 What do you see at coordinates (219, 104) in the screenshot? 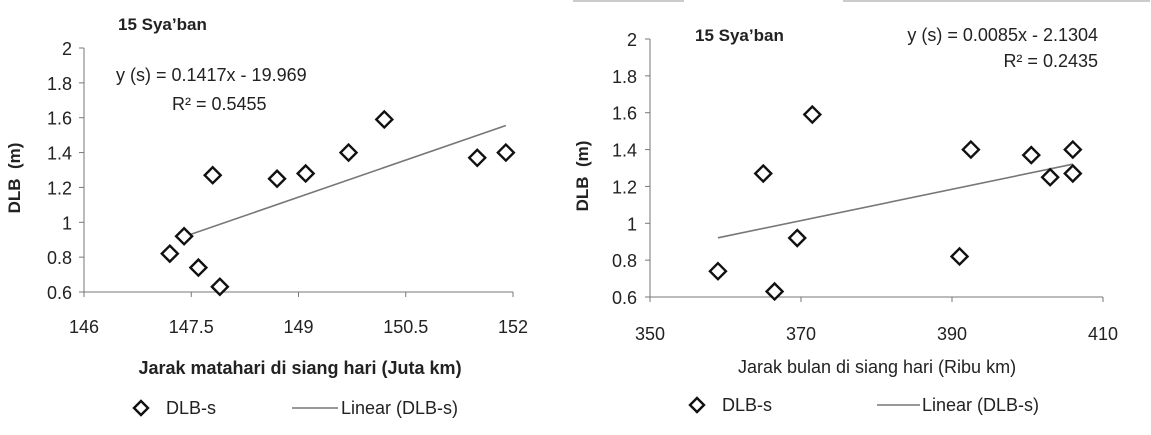
I see `chart-1-r-squared: R² = 0.5455` at bounding box center [219, 104].